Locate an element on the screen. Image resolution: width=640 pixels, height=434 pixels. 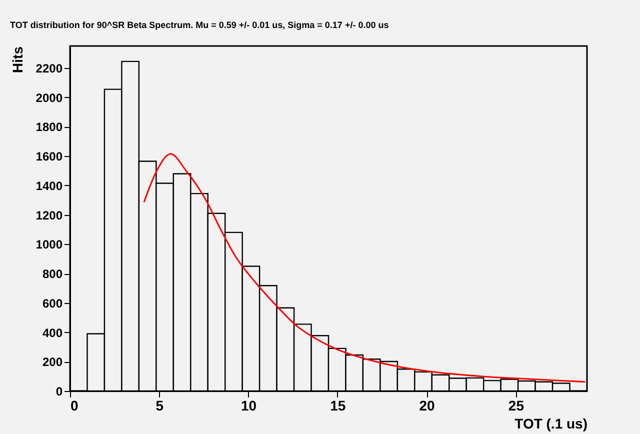
y-axis-title: Hits is located at coordinates (18, 59).